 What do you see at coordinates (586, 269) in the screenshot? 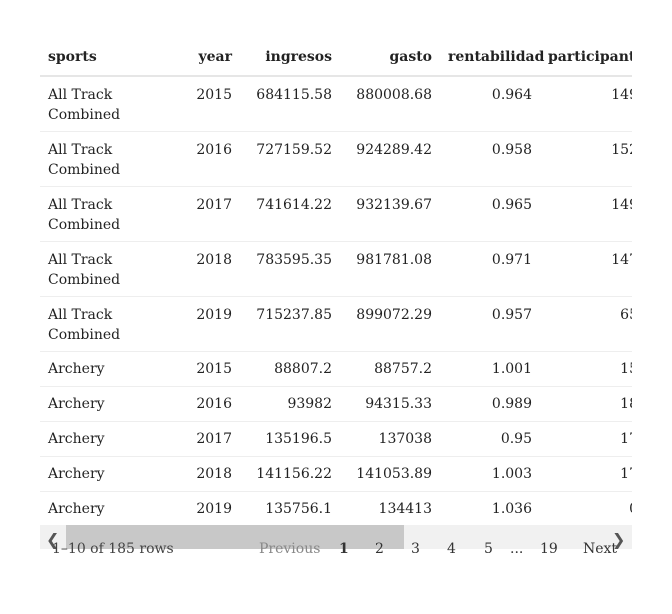
I see `cell-participantes: 147` at bounding box center [586, 269].